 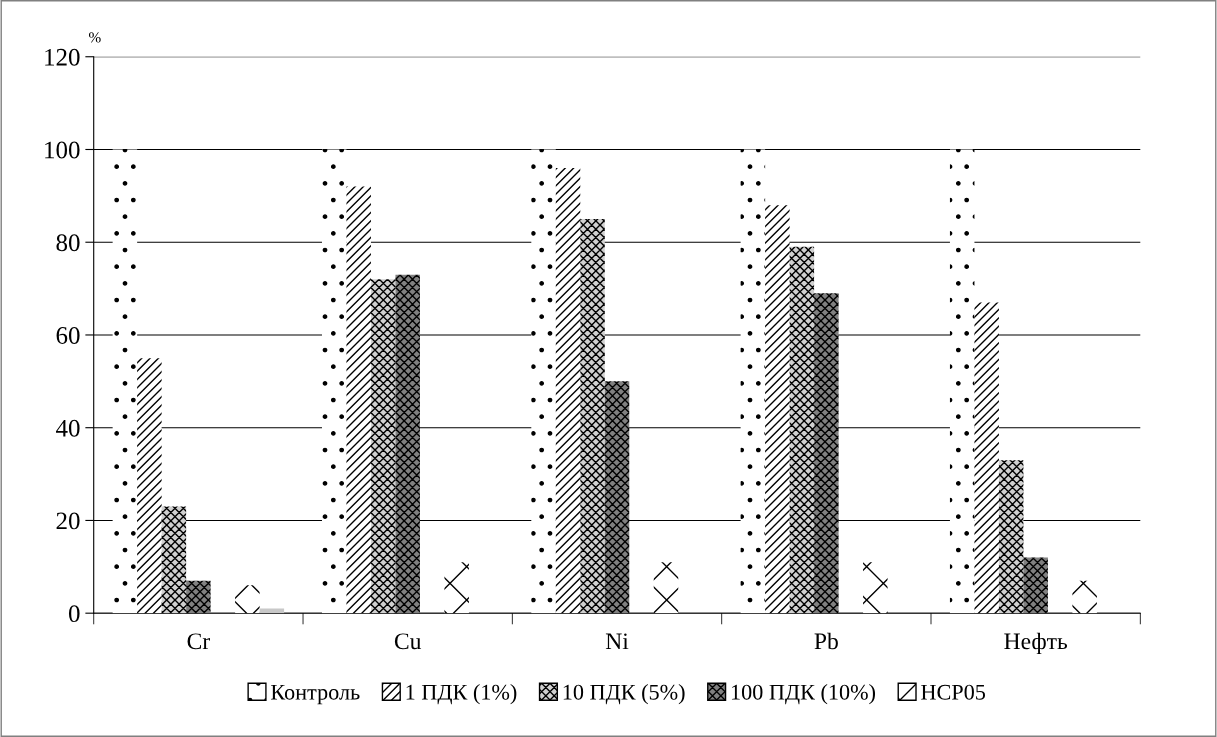 What do you see at coordinates (95, 37) in the screenshot?
I see `y-axis-title: %` at bounding box center [95, 37].